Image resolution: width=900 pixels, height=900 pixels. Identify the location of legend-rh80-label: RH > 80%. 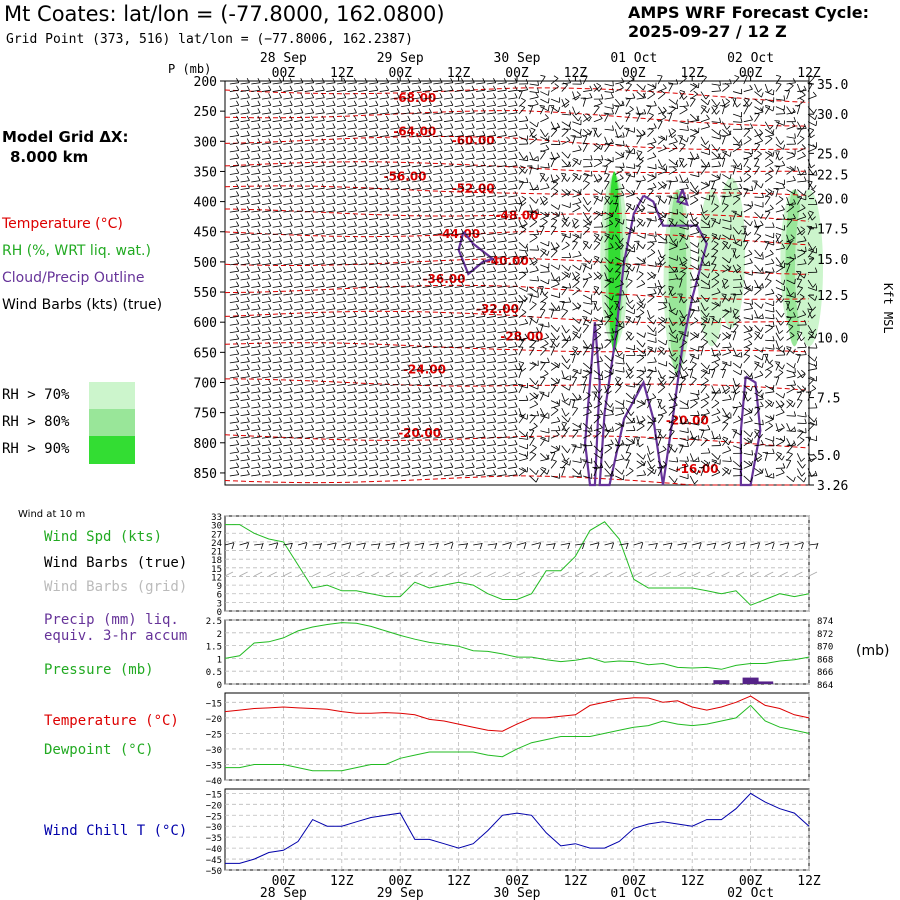
(36, 422).